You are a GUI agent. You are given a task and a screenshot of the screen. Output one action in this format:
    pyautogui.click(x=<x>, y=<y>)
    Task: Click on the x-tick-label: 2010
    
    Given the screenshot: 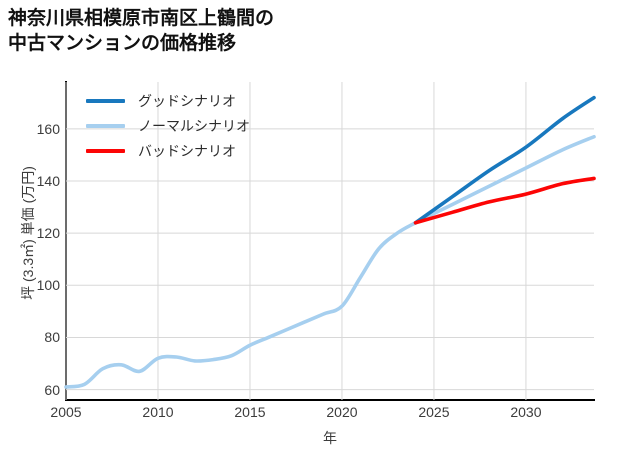 What is the action you would take?
    pyautogui.click(x=158, y=412)
    